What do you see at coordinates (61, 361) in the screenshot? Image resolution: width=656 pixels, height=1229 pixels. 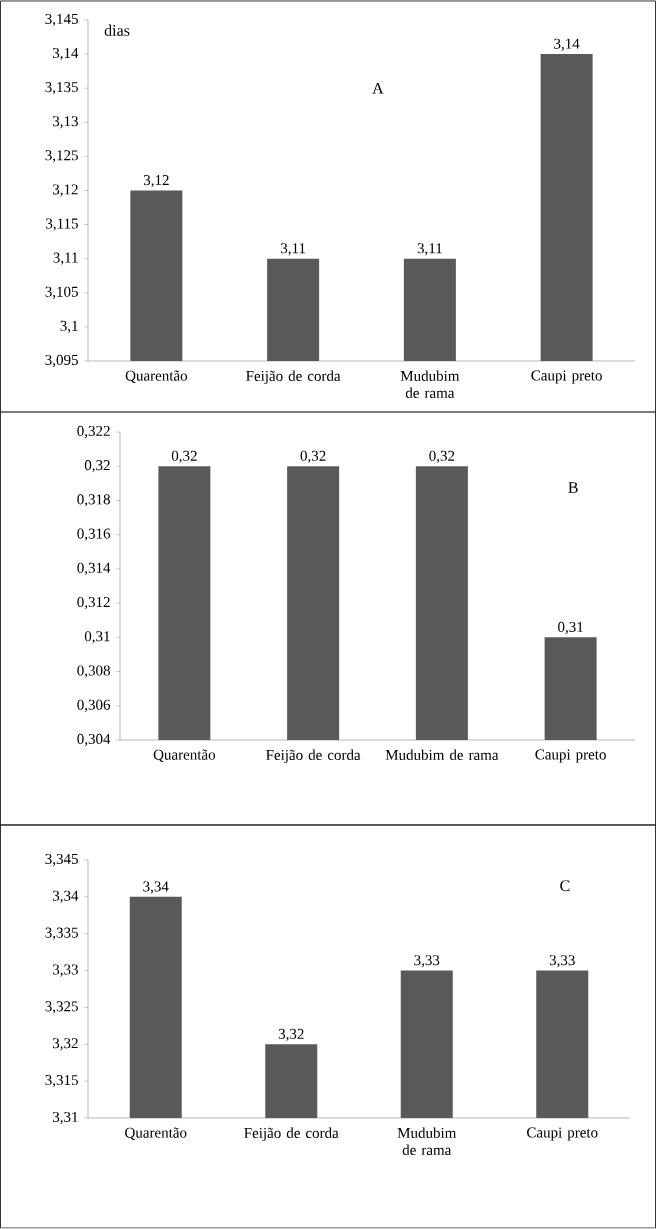 I see `y-tick-label: 3,095` at bounding box center [61, 361].